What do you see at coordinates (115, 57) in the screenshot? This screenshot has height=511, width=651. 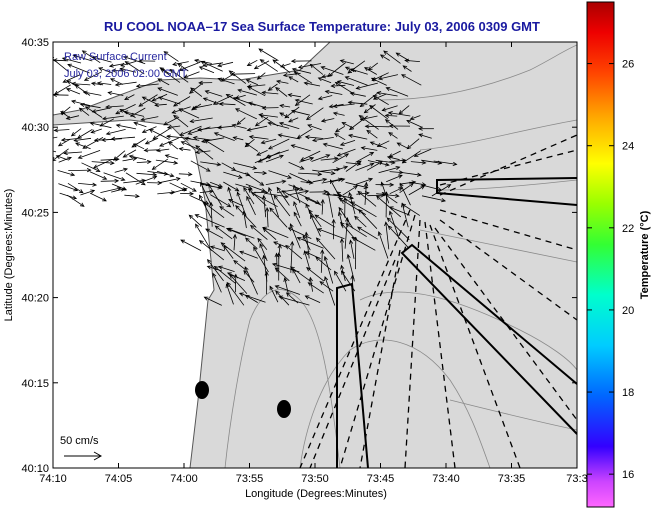 I see `annotation-line-1: Raw Surface Current` at bounding box center [115, 57].